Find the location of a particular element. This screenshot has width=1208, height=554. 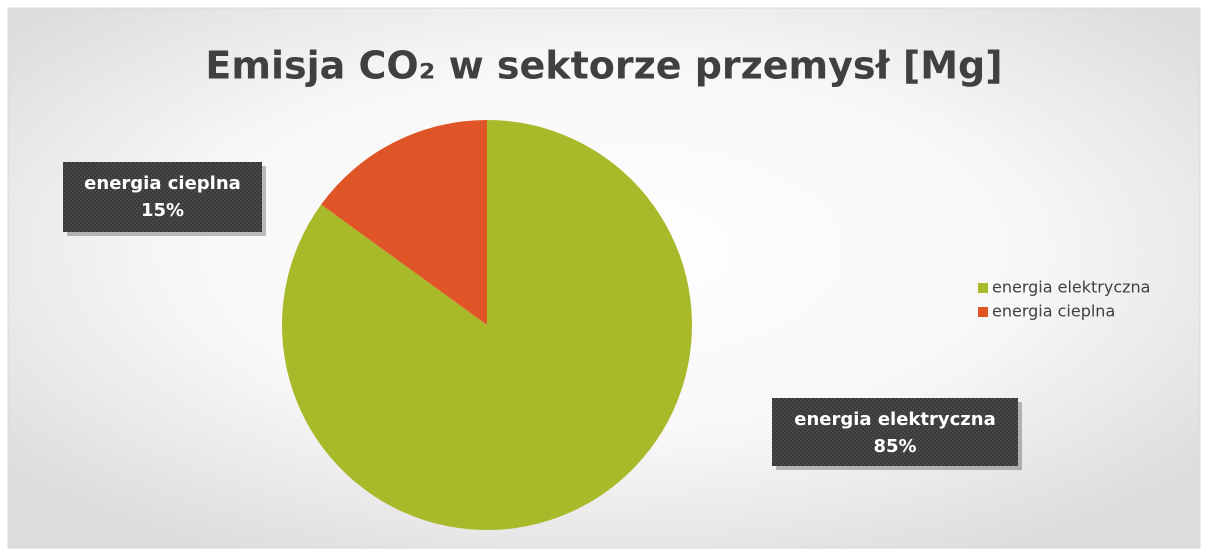

data-label-category: energia elektryczna is located at coordinates (894, 419).